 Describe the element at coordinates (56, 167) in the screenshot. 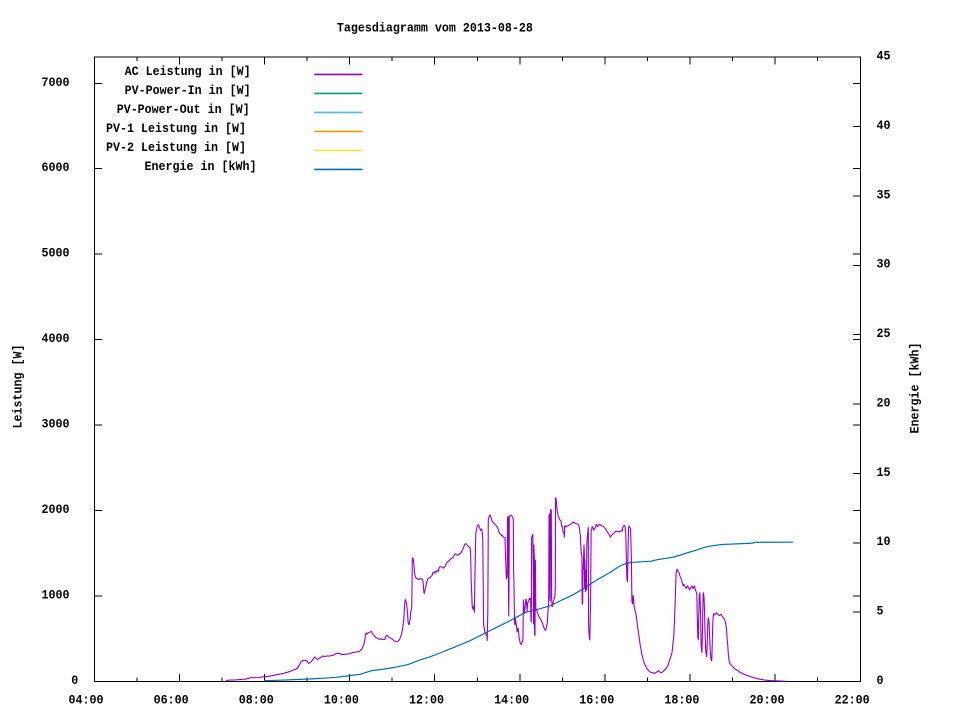

I see `svg-text: 6000` at that location.